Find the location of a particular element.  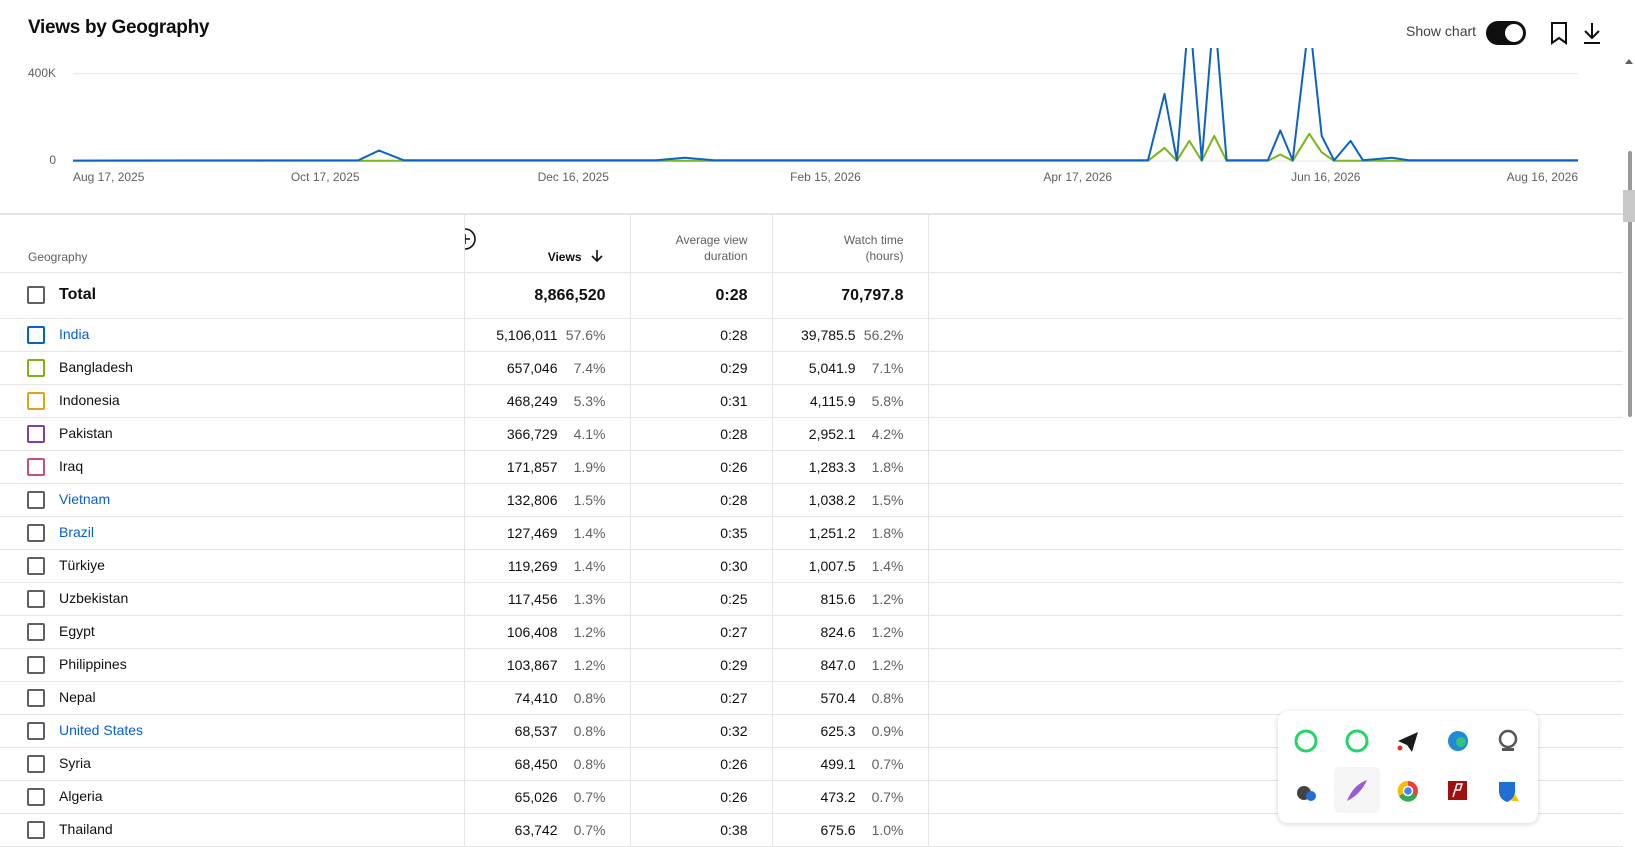

watch-percent: 1.8% is located at coordinates (887, 467).